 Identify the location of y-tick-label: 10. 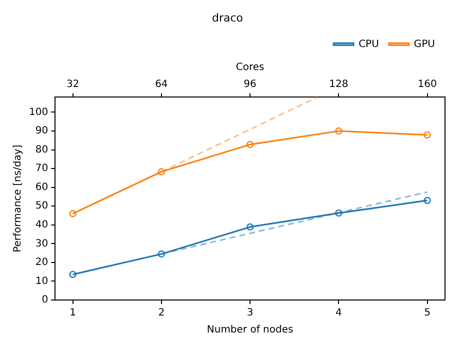
(41, 281).